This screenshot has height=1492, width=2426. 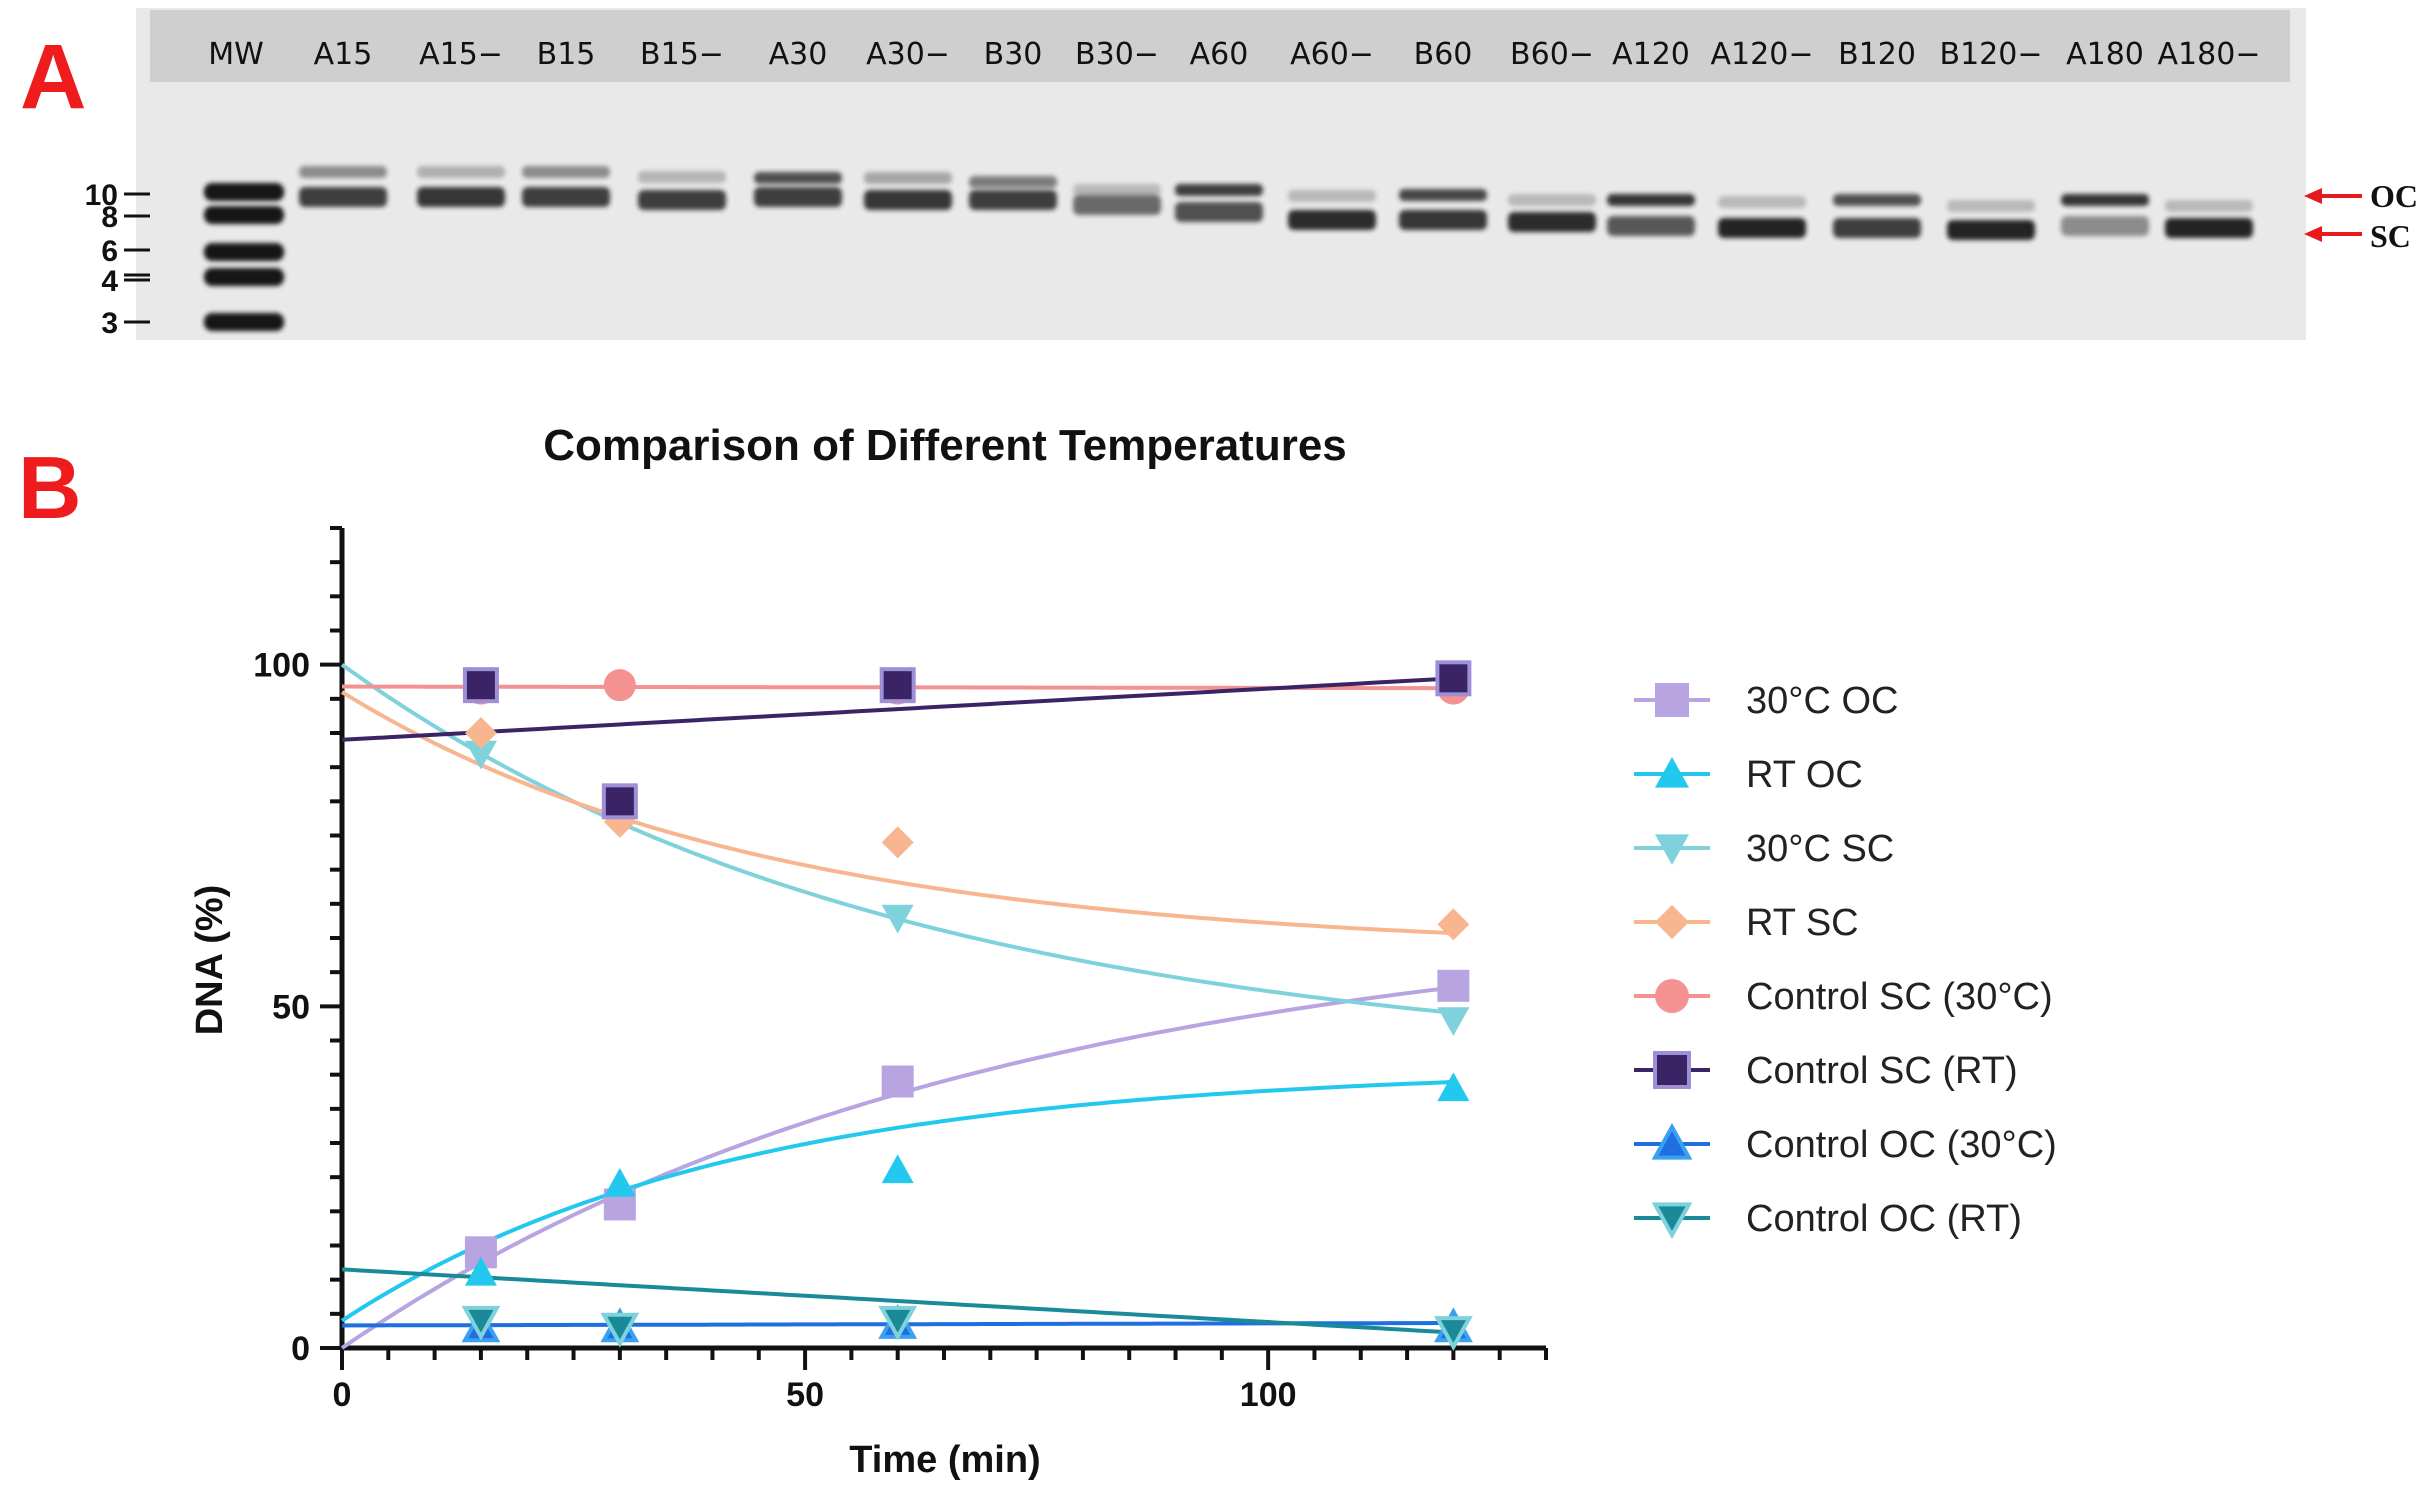 What do you see at coordinates (1820, 849) in the screenshot?
I see `legend-label: 30°C SC` at bounding box center [1820, 849].